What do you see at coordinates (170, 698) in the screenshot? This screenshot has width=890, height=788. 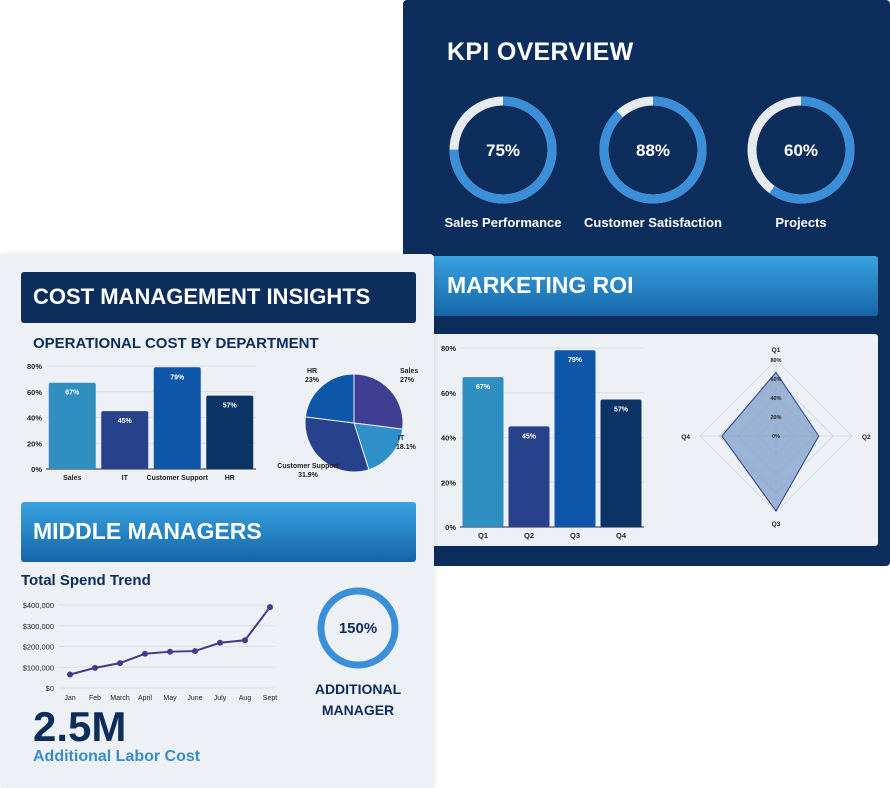 I see `x-tick-label: May` at bounding box center [170, 698].